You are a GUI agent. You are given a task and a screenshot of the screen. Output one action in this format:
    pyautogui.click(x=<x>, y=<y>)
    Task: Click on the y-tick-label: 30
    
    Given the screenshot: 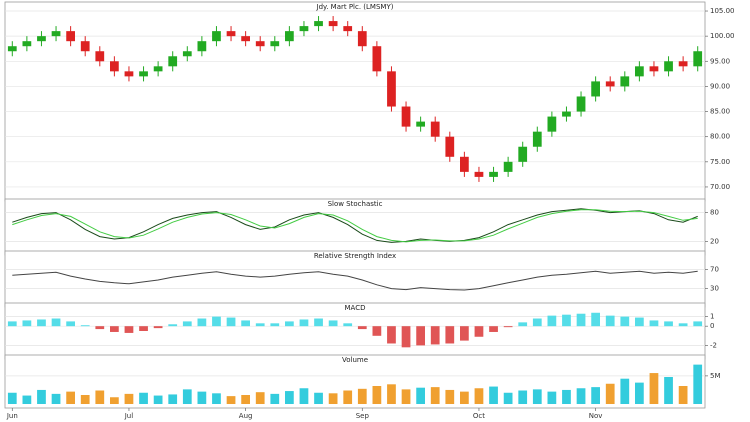 What is the action you would take?
    pyautogui.click(x=714, y=289)
    